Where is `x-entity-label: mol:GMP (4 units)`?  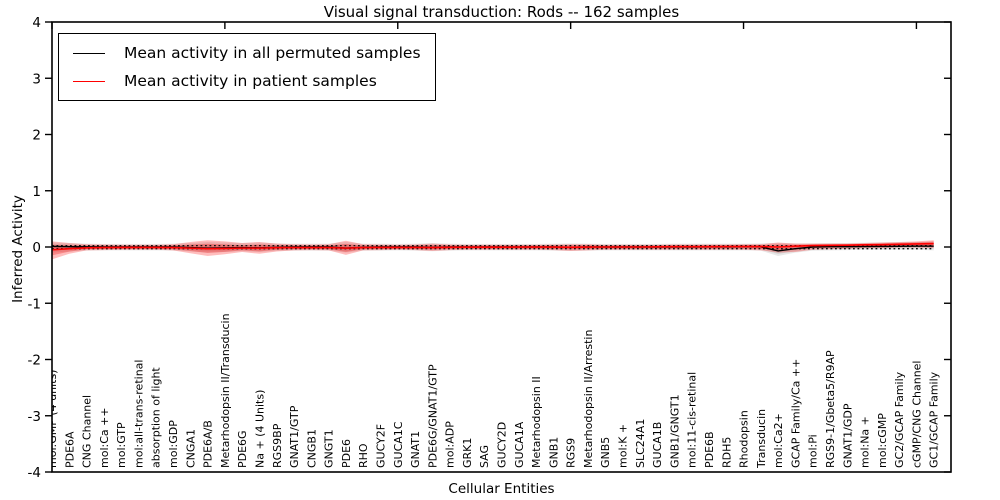 x-entity-label: mol:GMP (4 units) is located at coordinates (52, 419).